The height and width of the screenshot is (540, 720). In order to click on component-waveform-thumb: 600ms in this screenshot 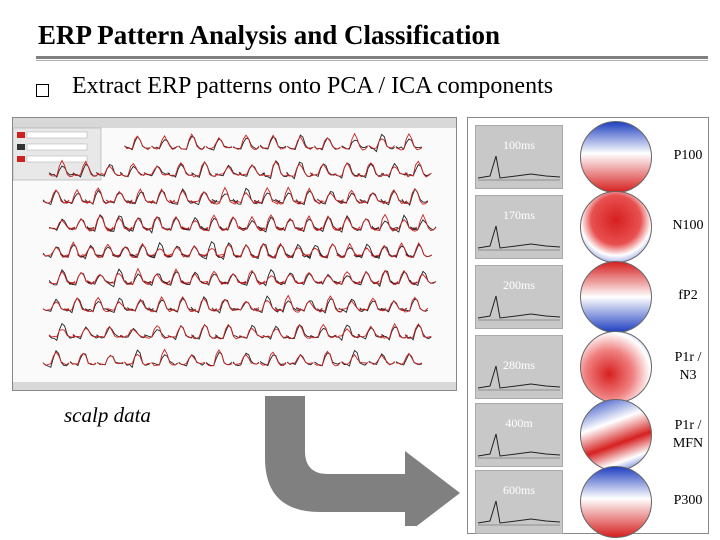, I will do `click(519, 502)`.